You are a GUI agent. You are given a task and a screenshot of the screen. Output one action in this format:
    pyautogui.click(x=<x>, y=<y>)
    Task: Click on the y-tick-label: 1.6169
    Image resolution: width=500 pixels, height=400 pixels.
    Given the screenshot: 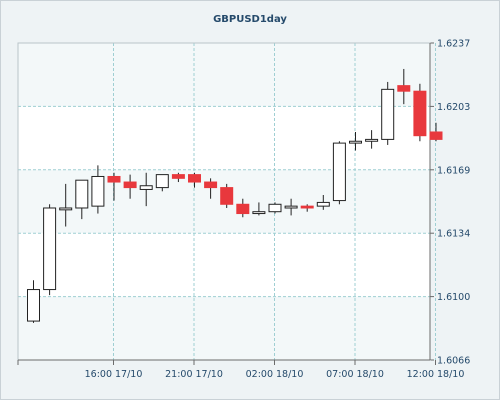 What is the action you would take?
    pyautogui.click(x=453, y=170)
    